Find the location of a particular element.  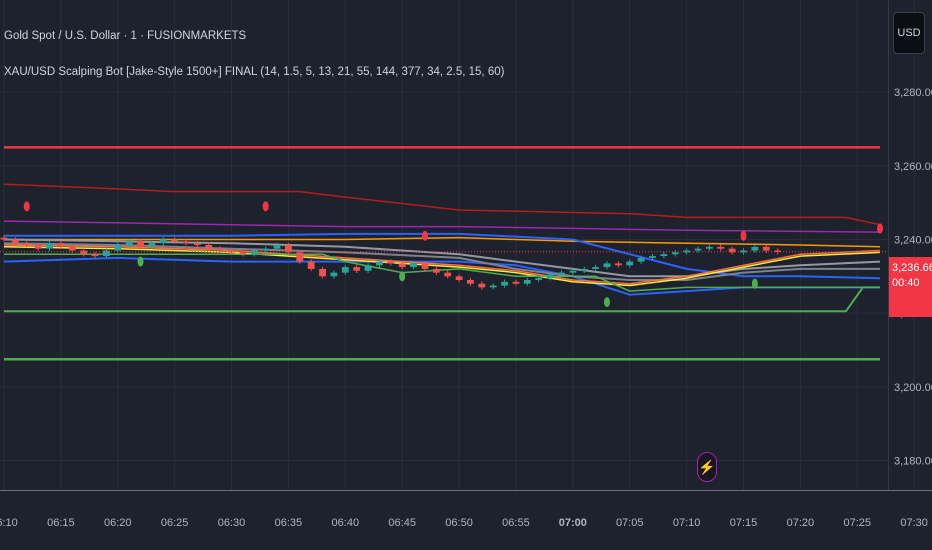

time-tick-label: 07:20 is located at coordinates (801, 523).